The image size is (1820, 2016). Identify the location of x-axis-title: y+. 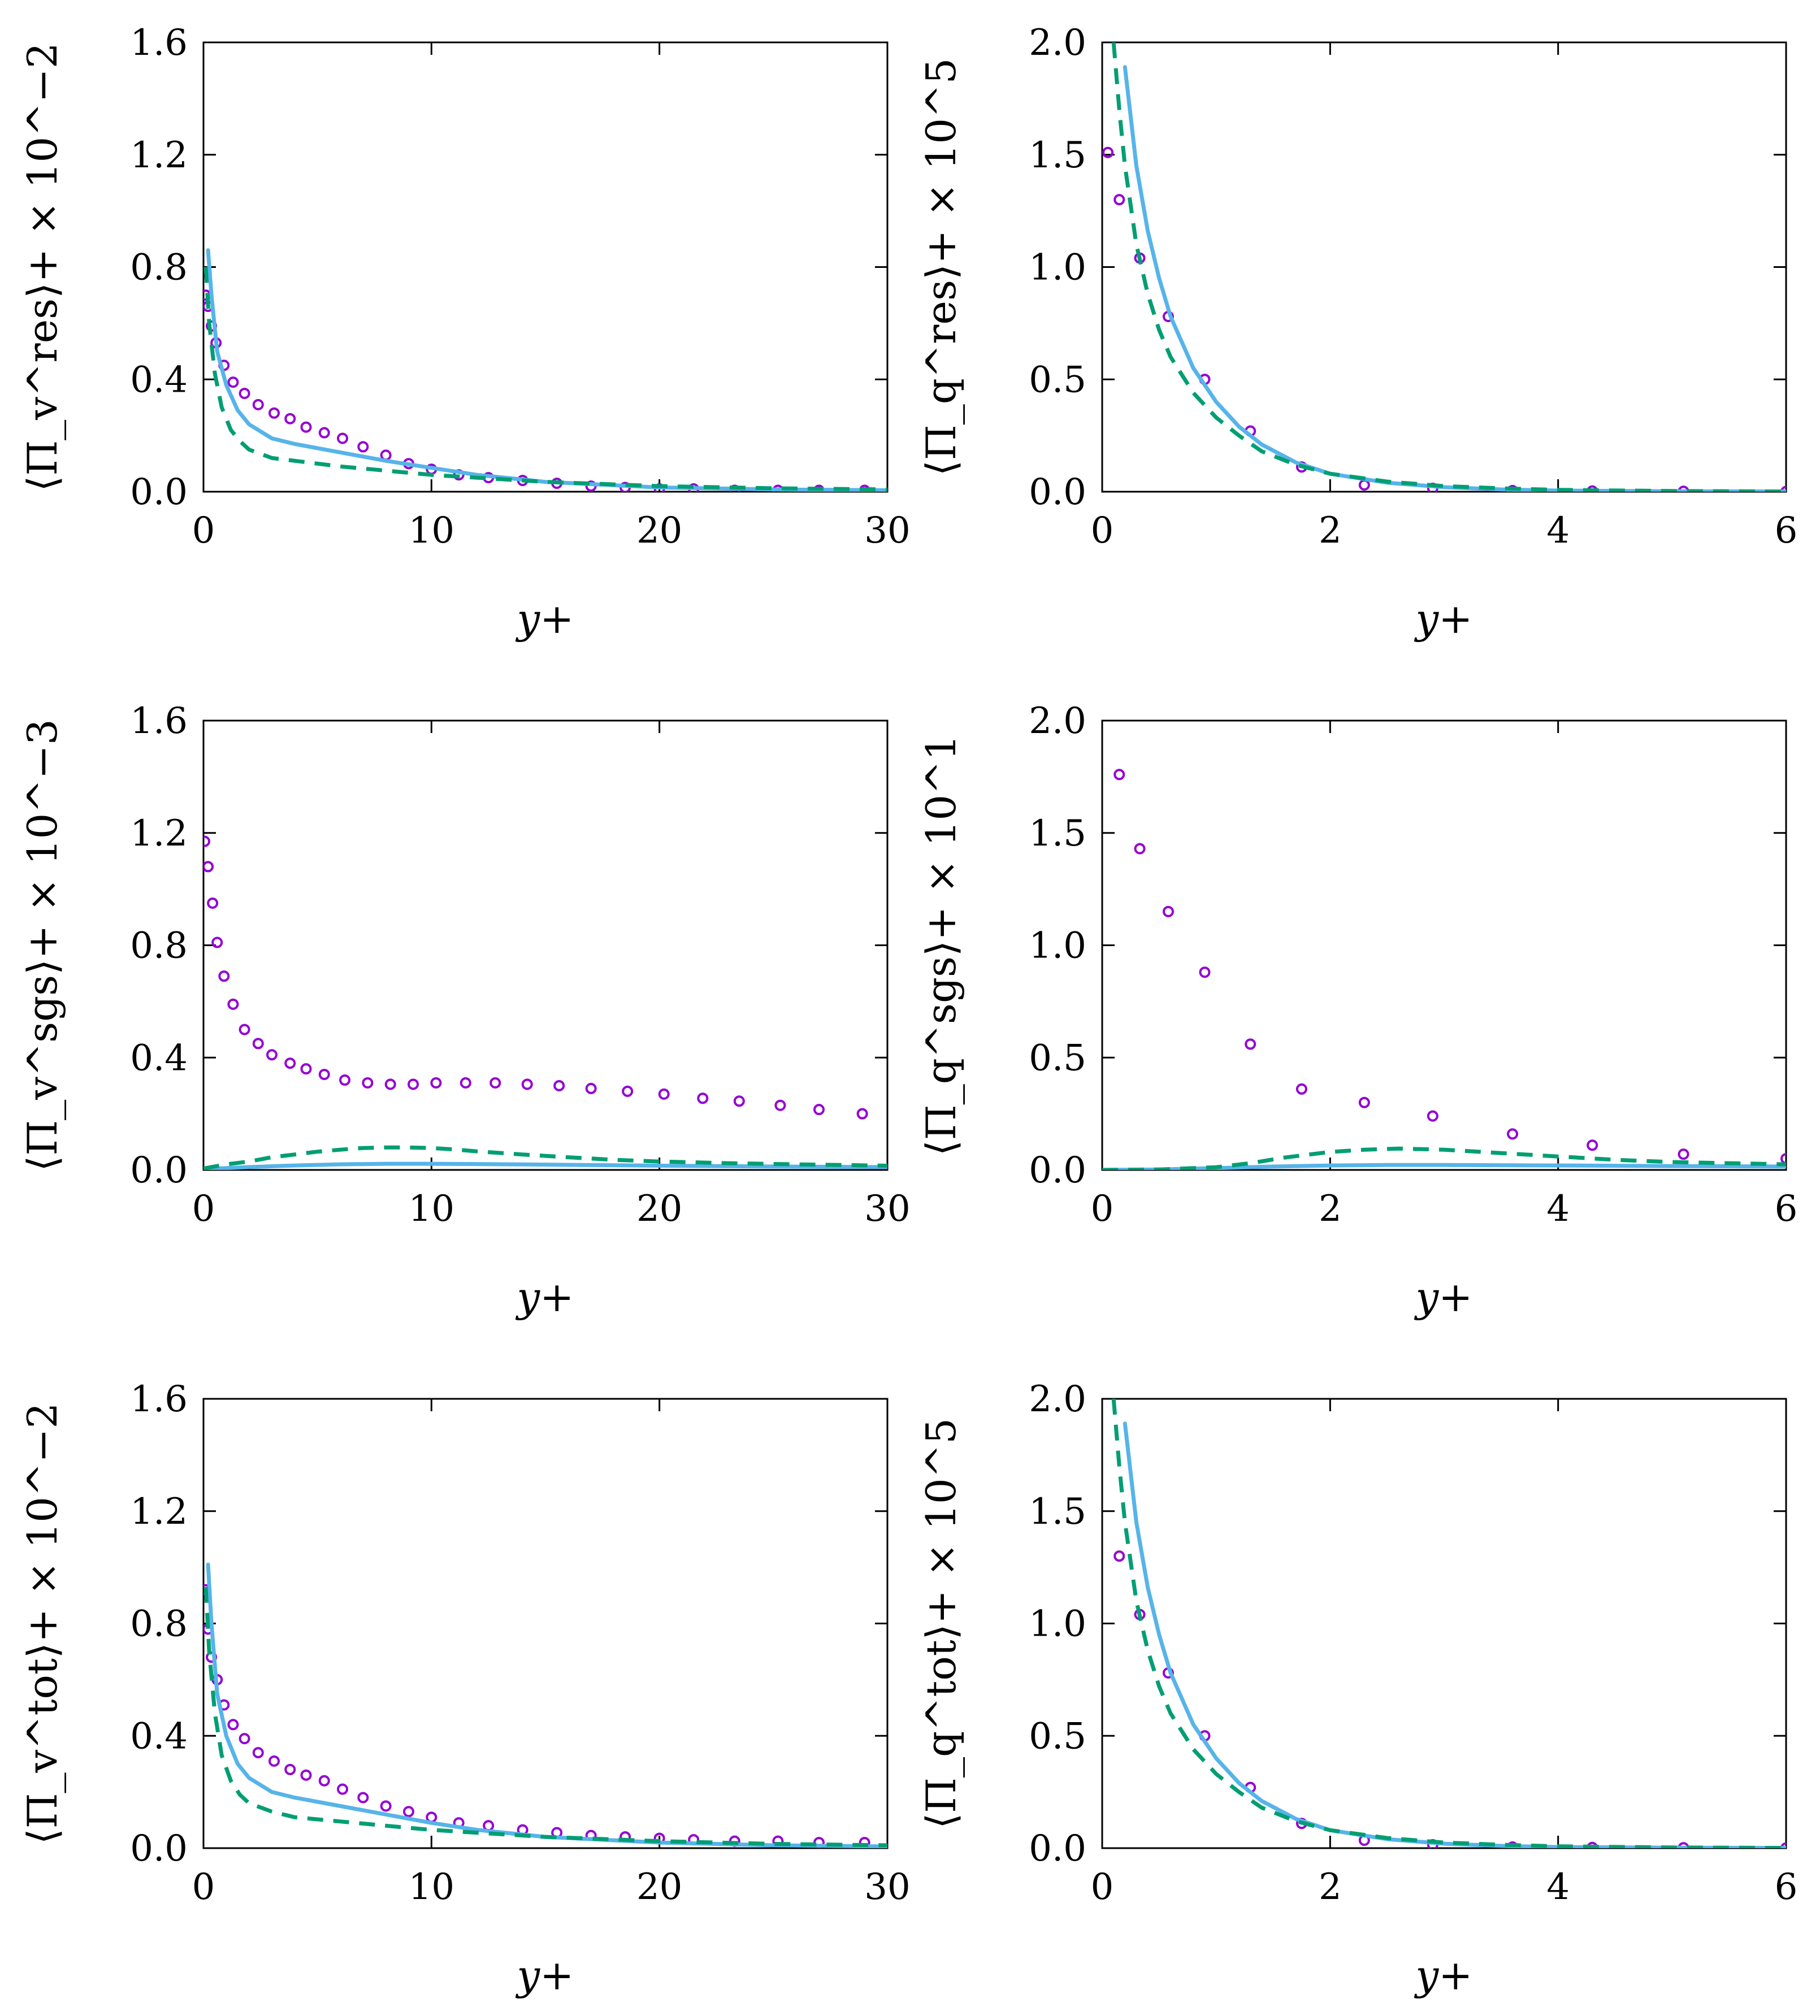
(544, 1975).